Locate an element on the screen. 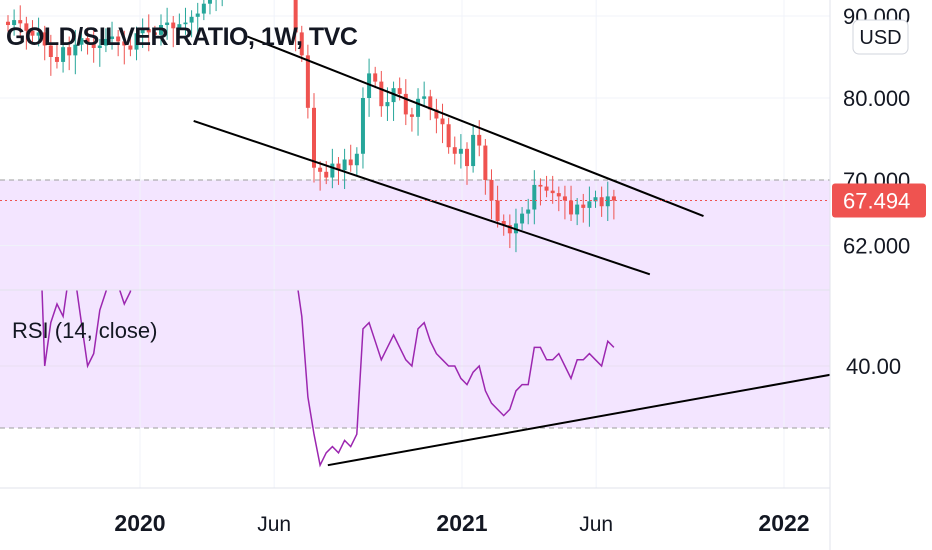 This screenshot has height=550, width=932. currency-button is located at coordinates (880, 37).